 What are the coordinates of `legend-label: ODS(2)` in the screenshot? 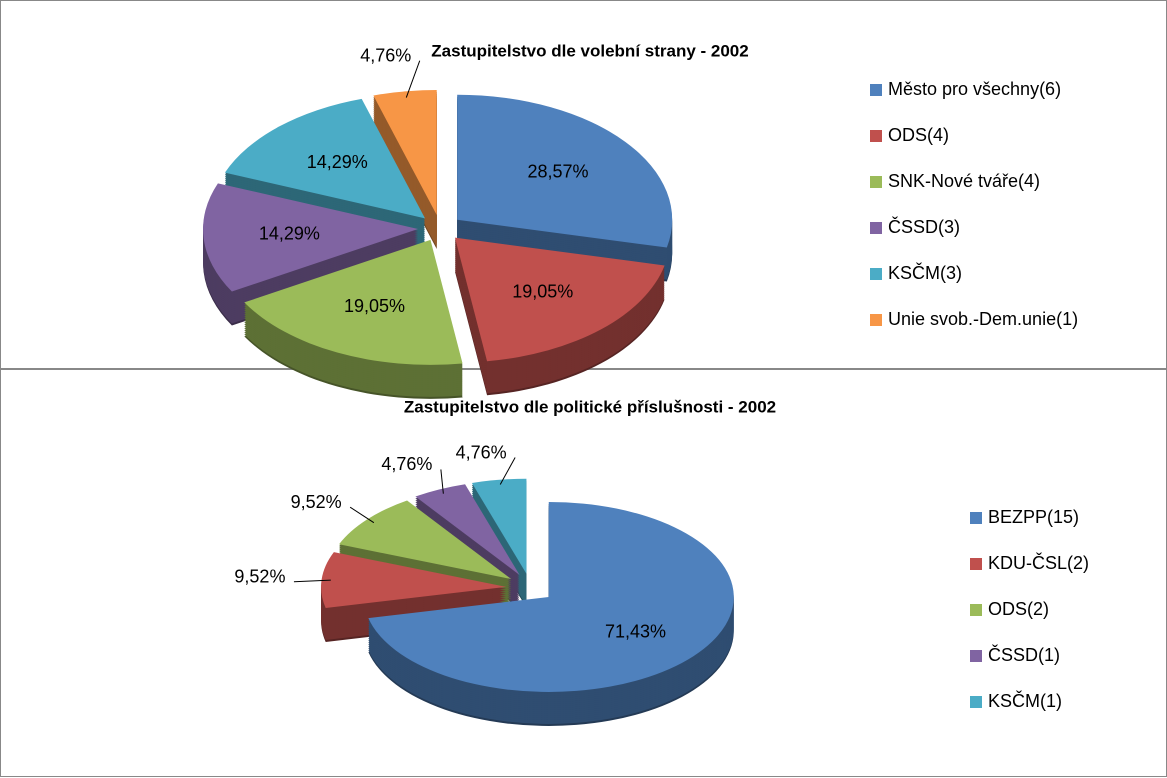 It's located at (1018, 609).